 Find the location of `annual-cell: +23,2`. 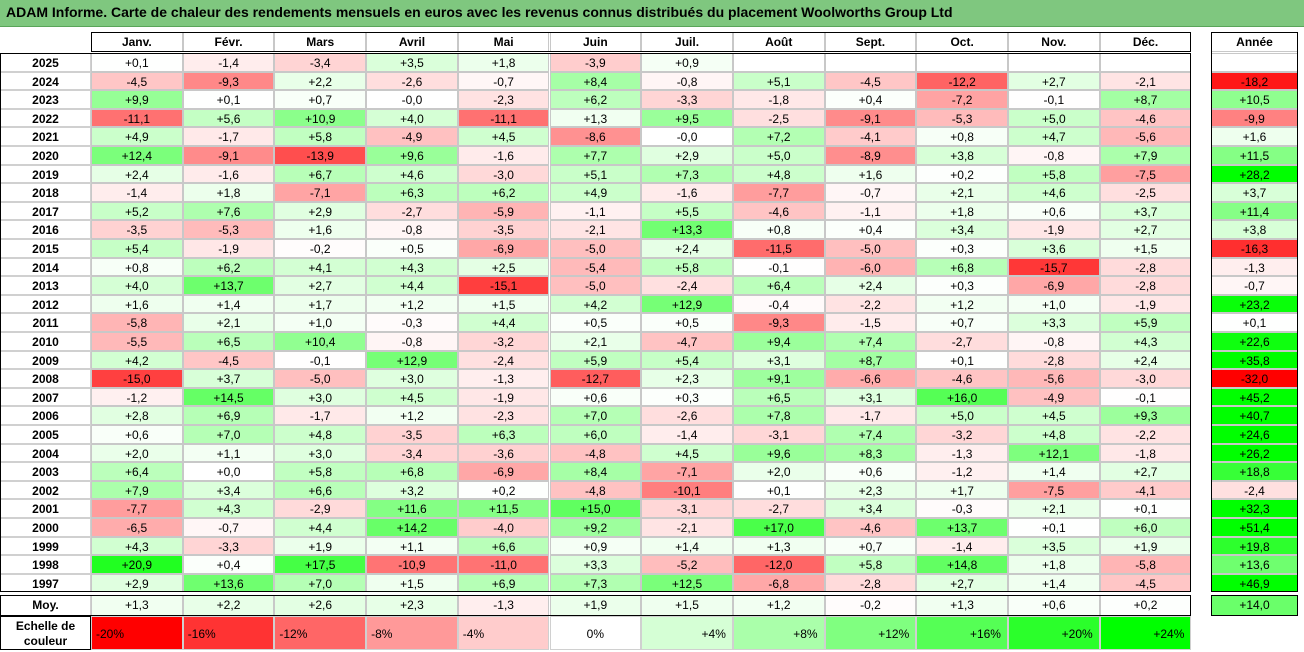

annual-cell: +23,2 is located at coordinates (1254, 304).